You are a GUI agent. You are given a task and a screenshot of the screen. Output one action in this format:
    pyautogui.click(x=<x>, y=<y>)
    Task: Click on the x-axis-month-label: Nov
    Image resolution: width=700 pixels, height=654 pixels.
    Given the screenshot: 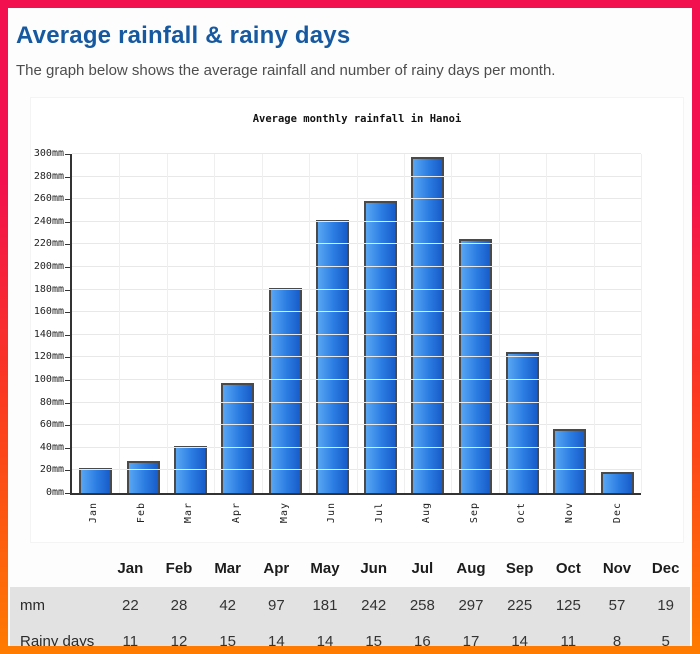 What is the action you would take?
    pyautogui.click(x=570, y=513)
    